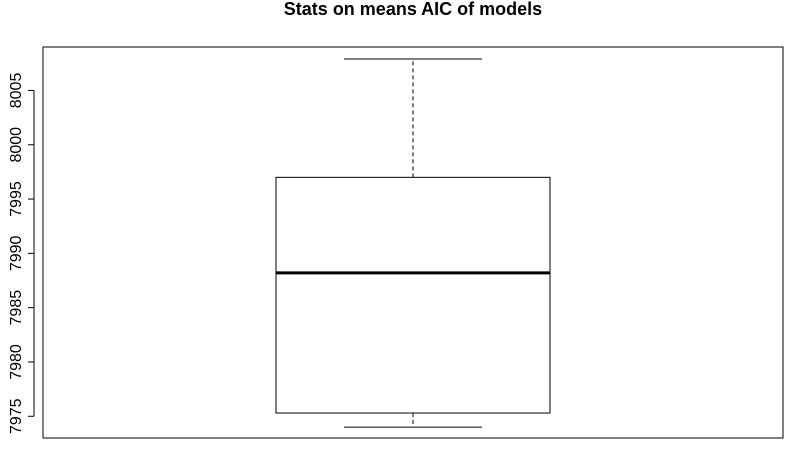 This screenshot has width=797, height=454. I want to click on y-axis: 7975 7980 7985 7990 7995 8000 8005, so click(21, 253).